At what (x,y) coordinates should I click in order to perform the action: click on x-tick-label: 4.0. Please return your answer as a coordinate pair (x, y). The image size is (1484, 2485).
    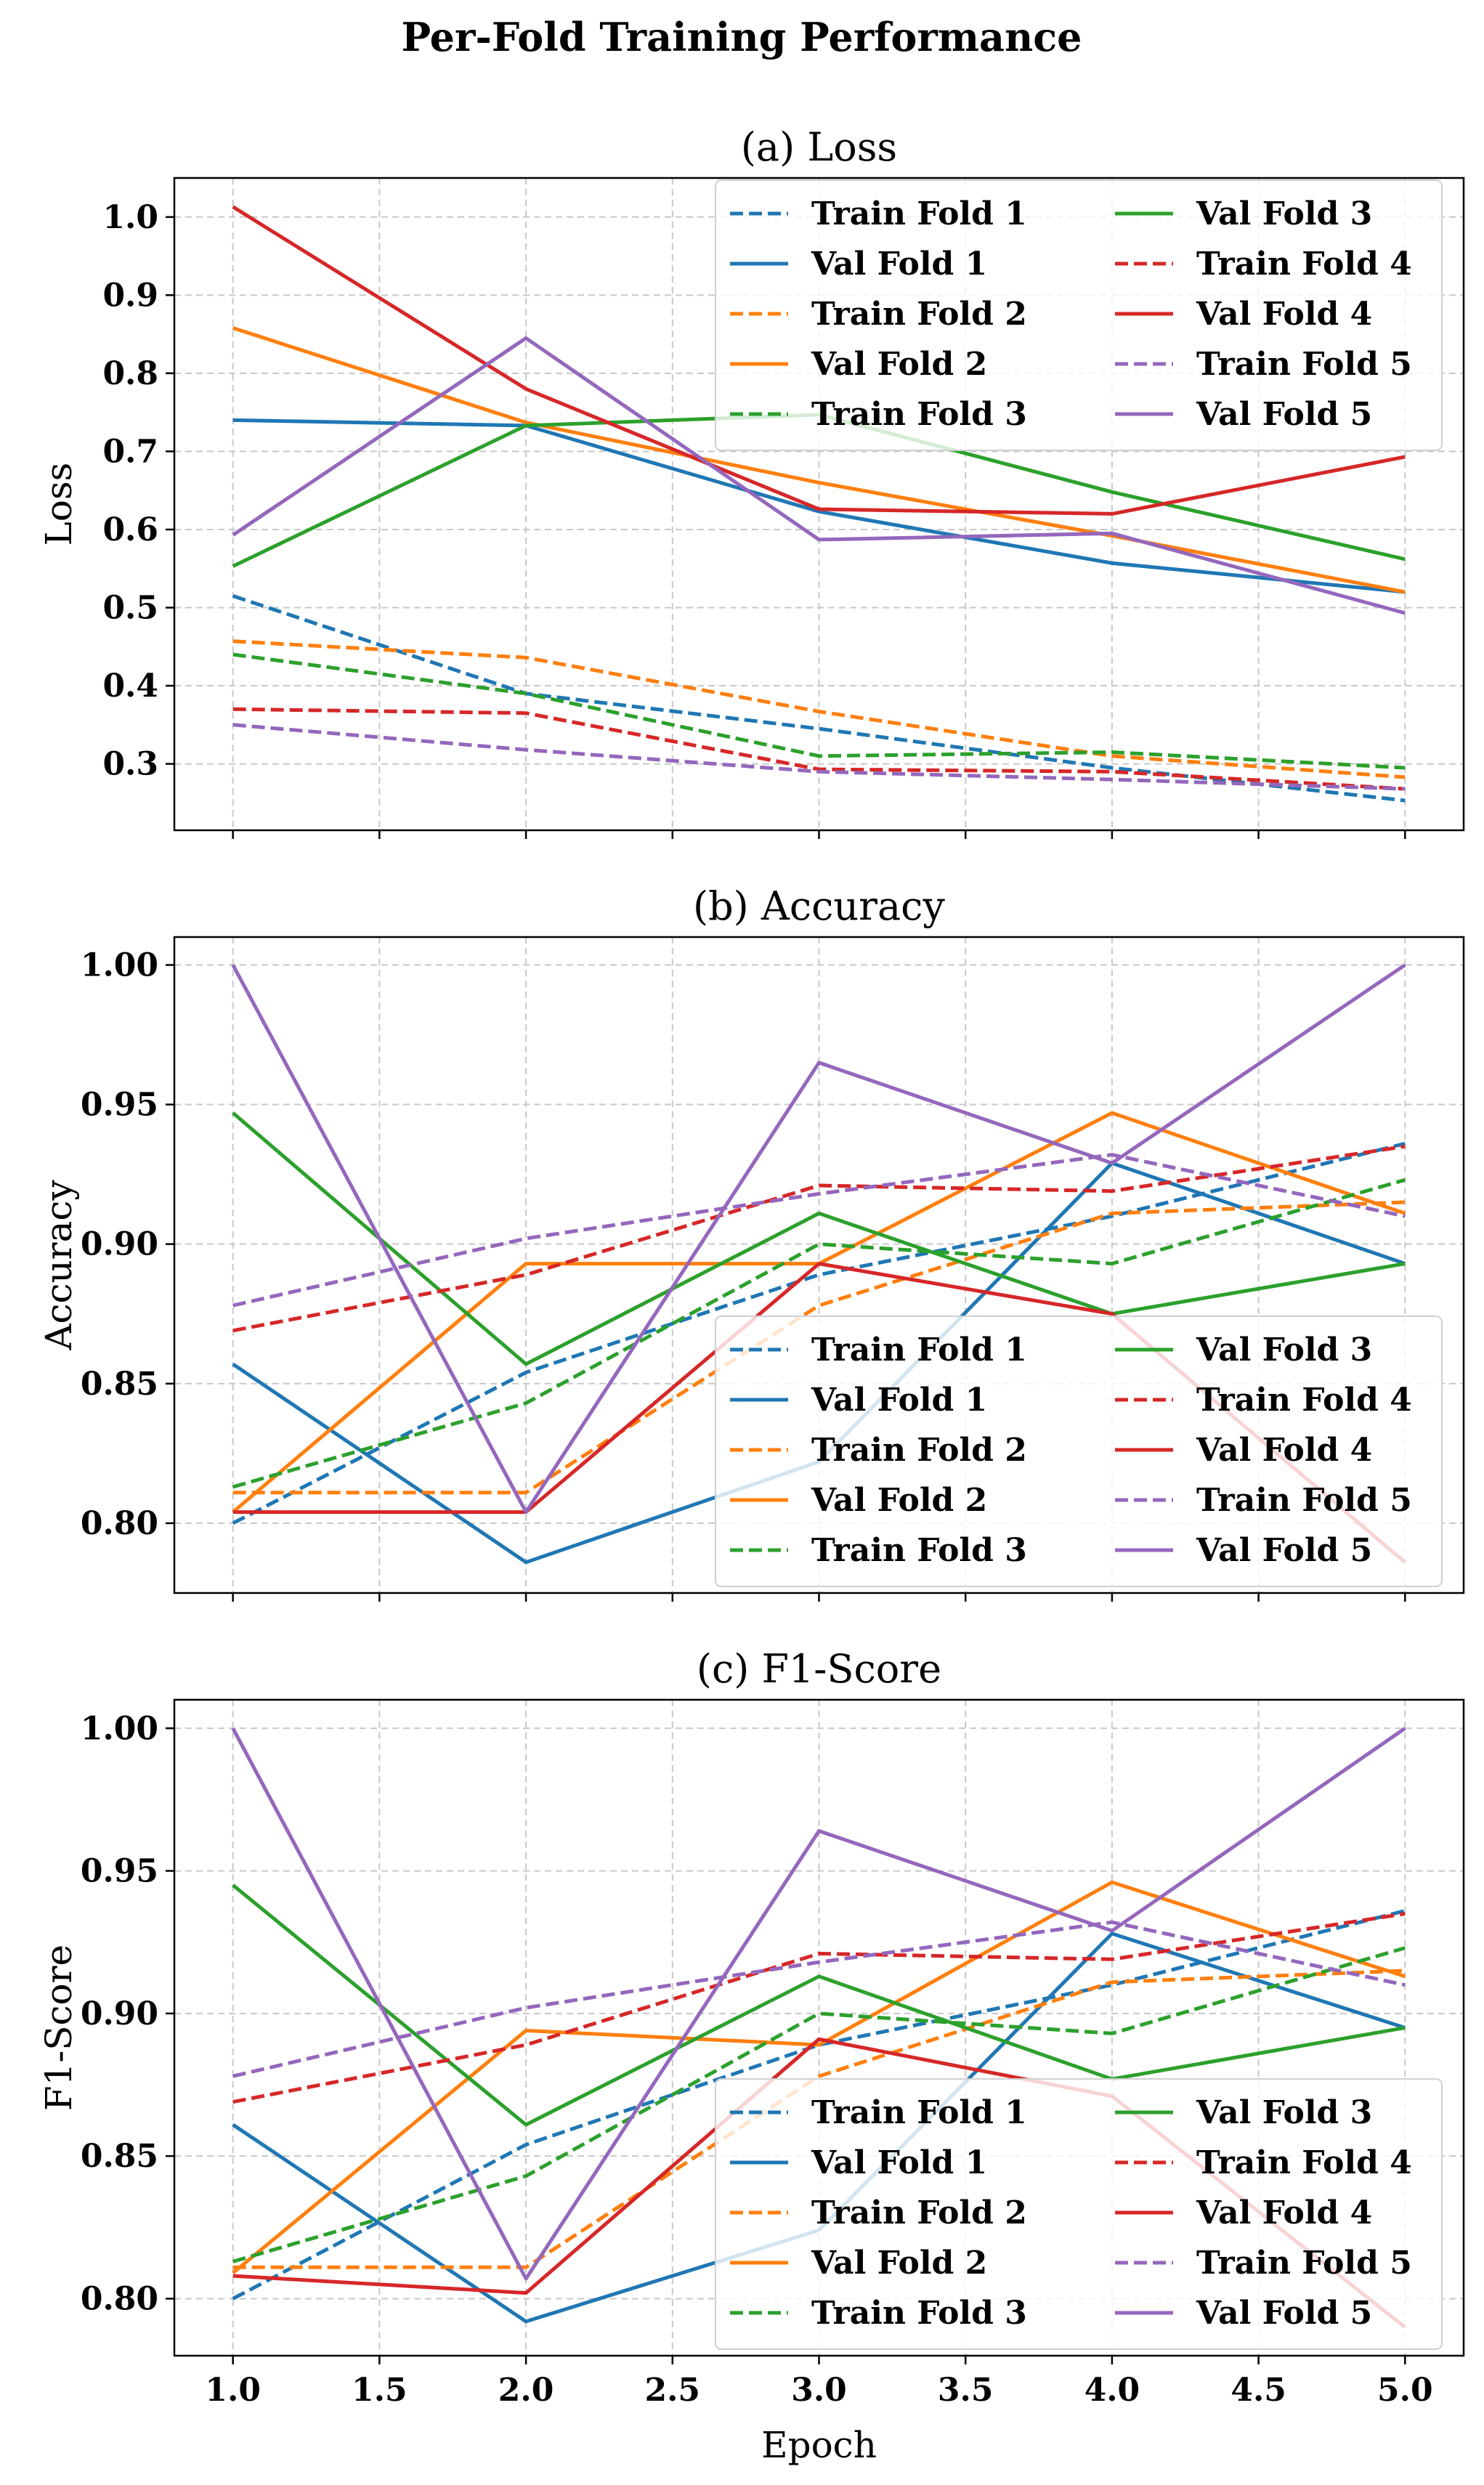
    Looking at the image, I should click on (1112, 2390).